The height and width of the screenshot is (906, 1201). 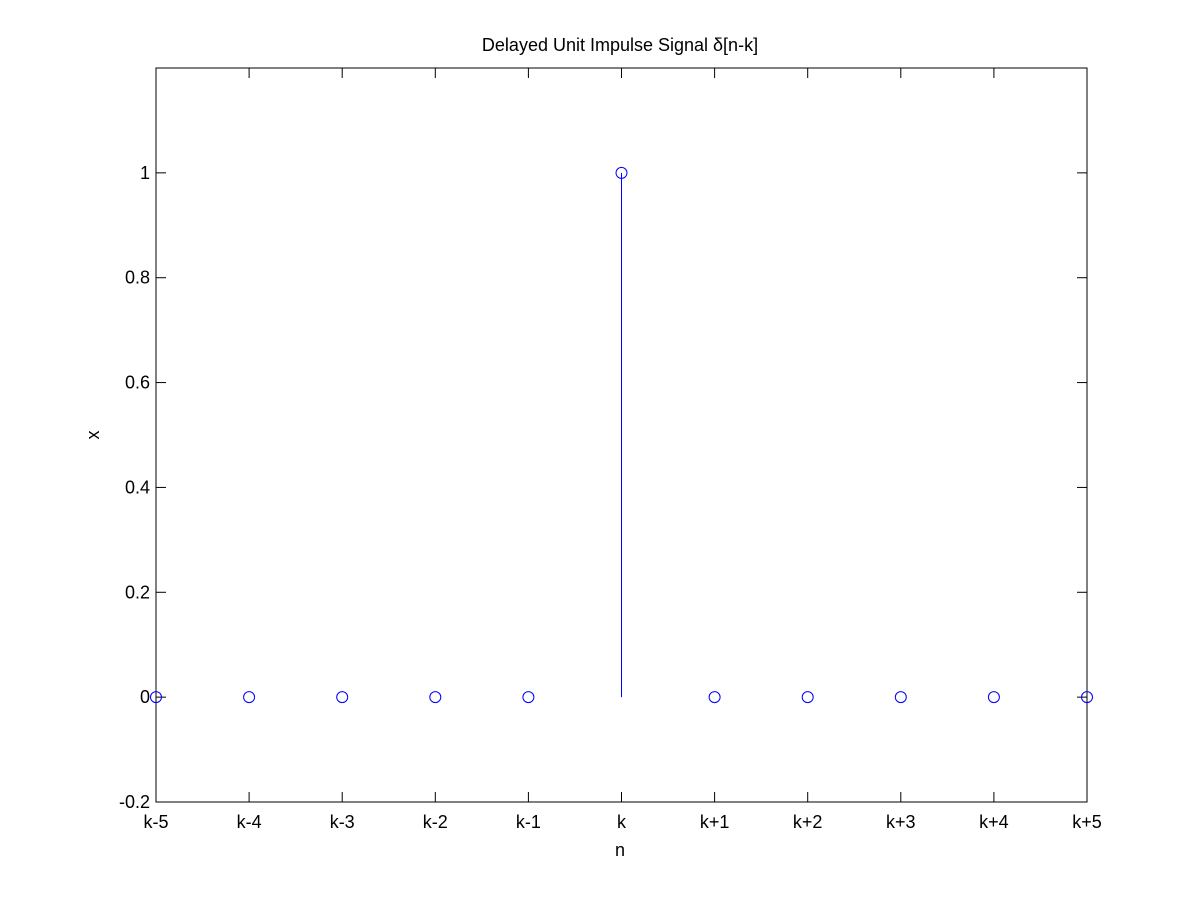 What do you see at coordinates (342, 822) in the screenshot?
I see `x-tick-label: k-3` at bounding box center [342, 822].